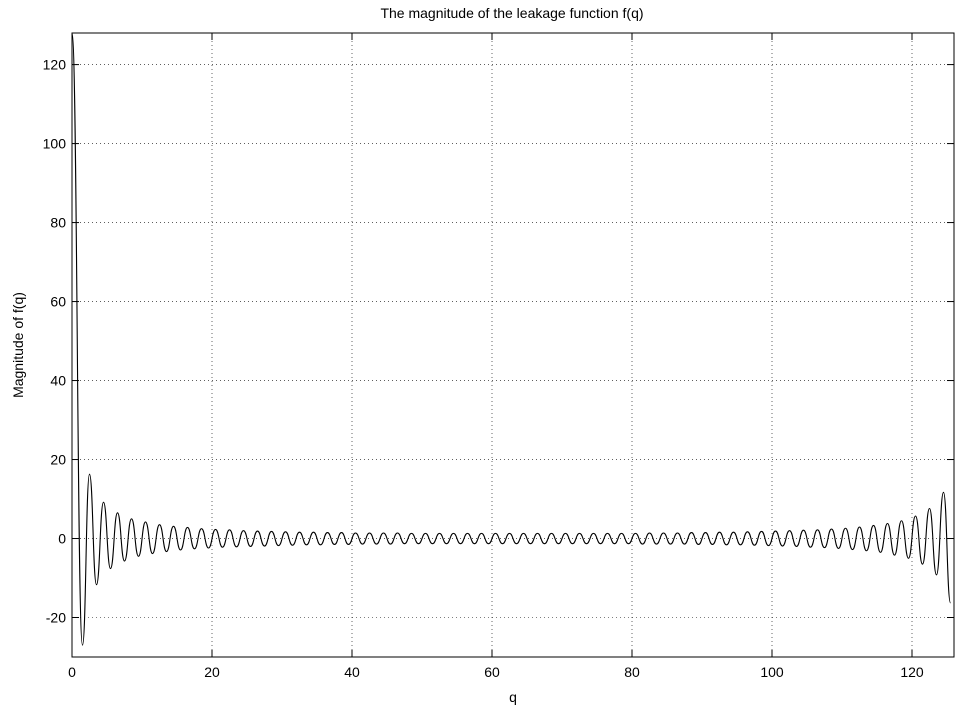 This screenshot has width=959, height=709. I want to click on x-tick-label: 60, so click(492, 672).